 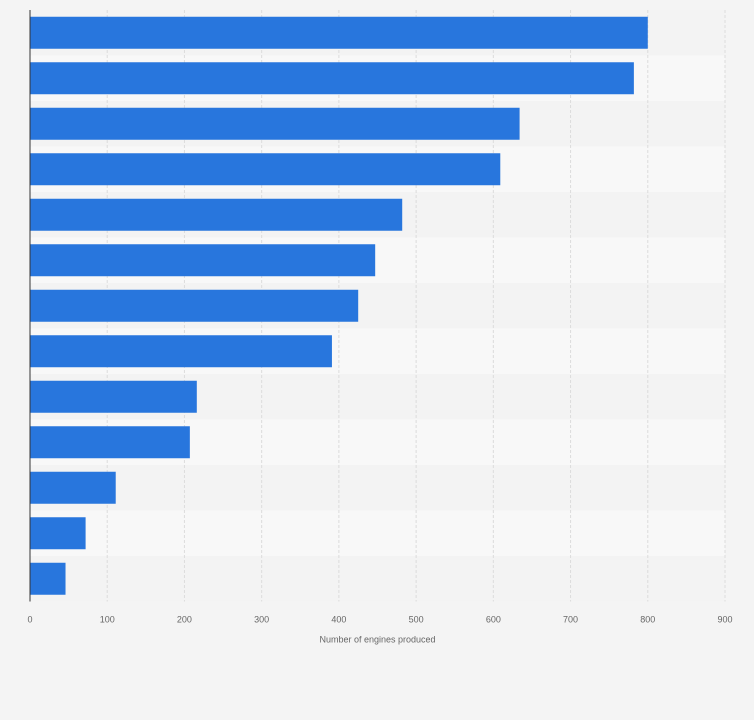 What do you see at coordinates (377, 640) in the screenshot?
I see `x-axis-label: Number of engines produced` at bounding box center [377, 640].